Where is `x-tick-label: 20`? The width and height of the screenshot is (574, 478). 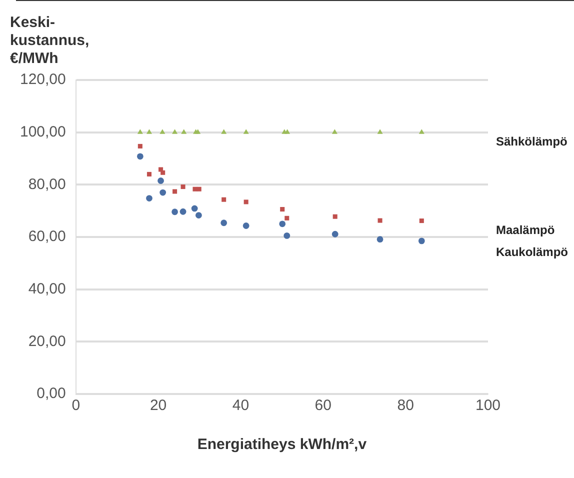
x-tick-label: 20 is located at coordinates (158, 405).